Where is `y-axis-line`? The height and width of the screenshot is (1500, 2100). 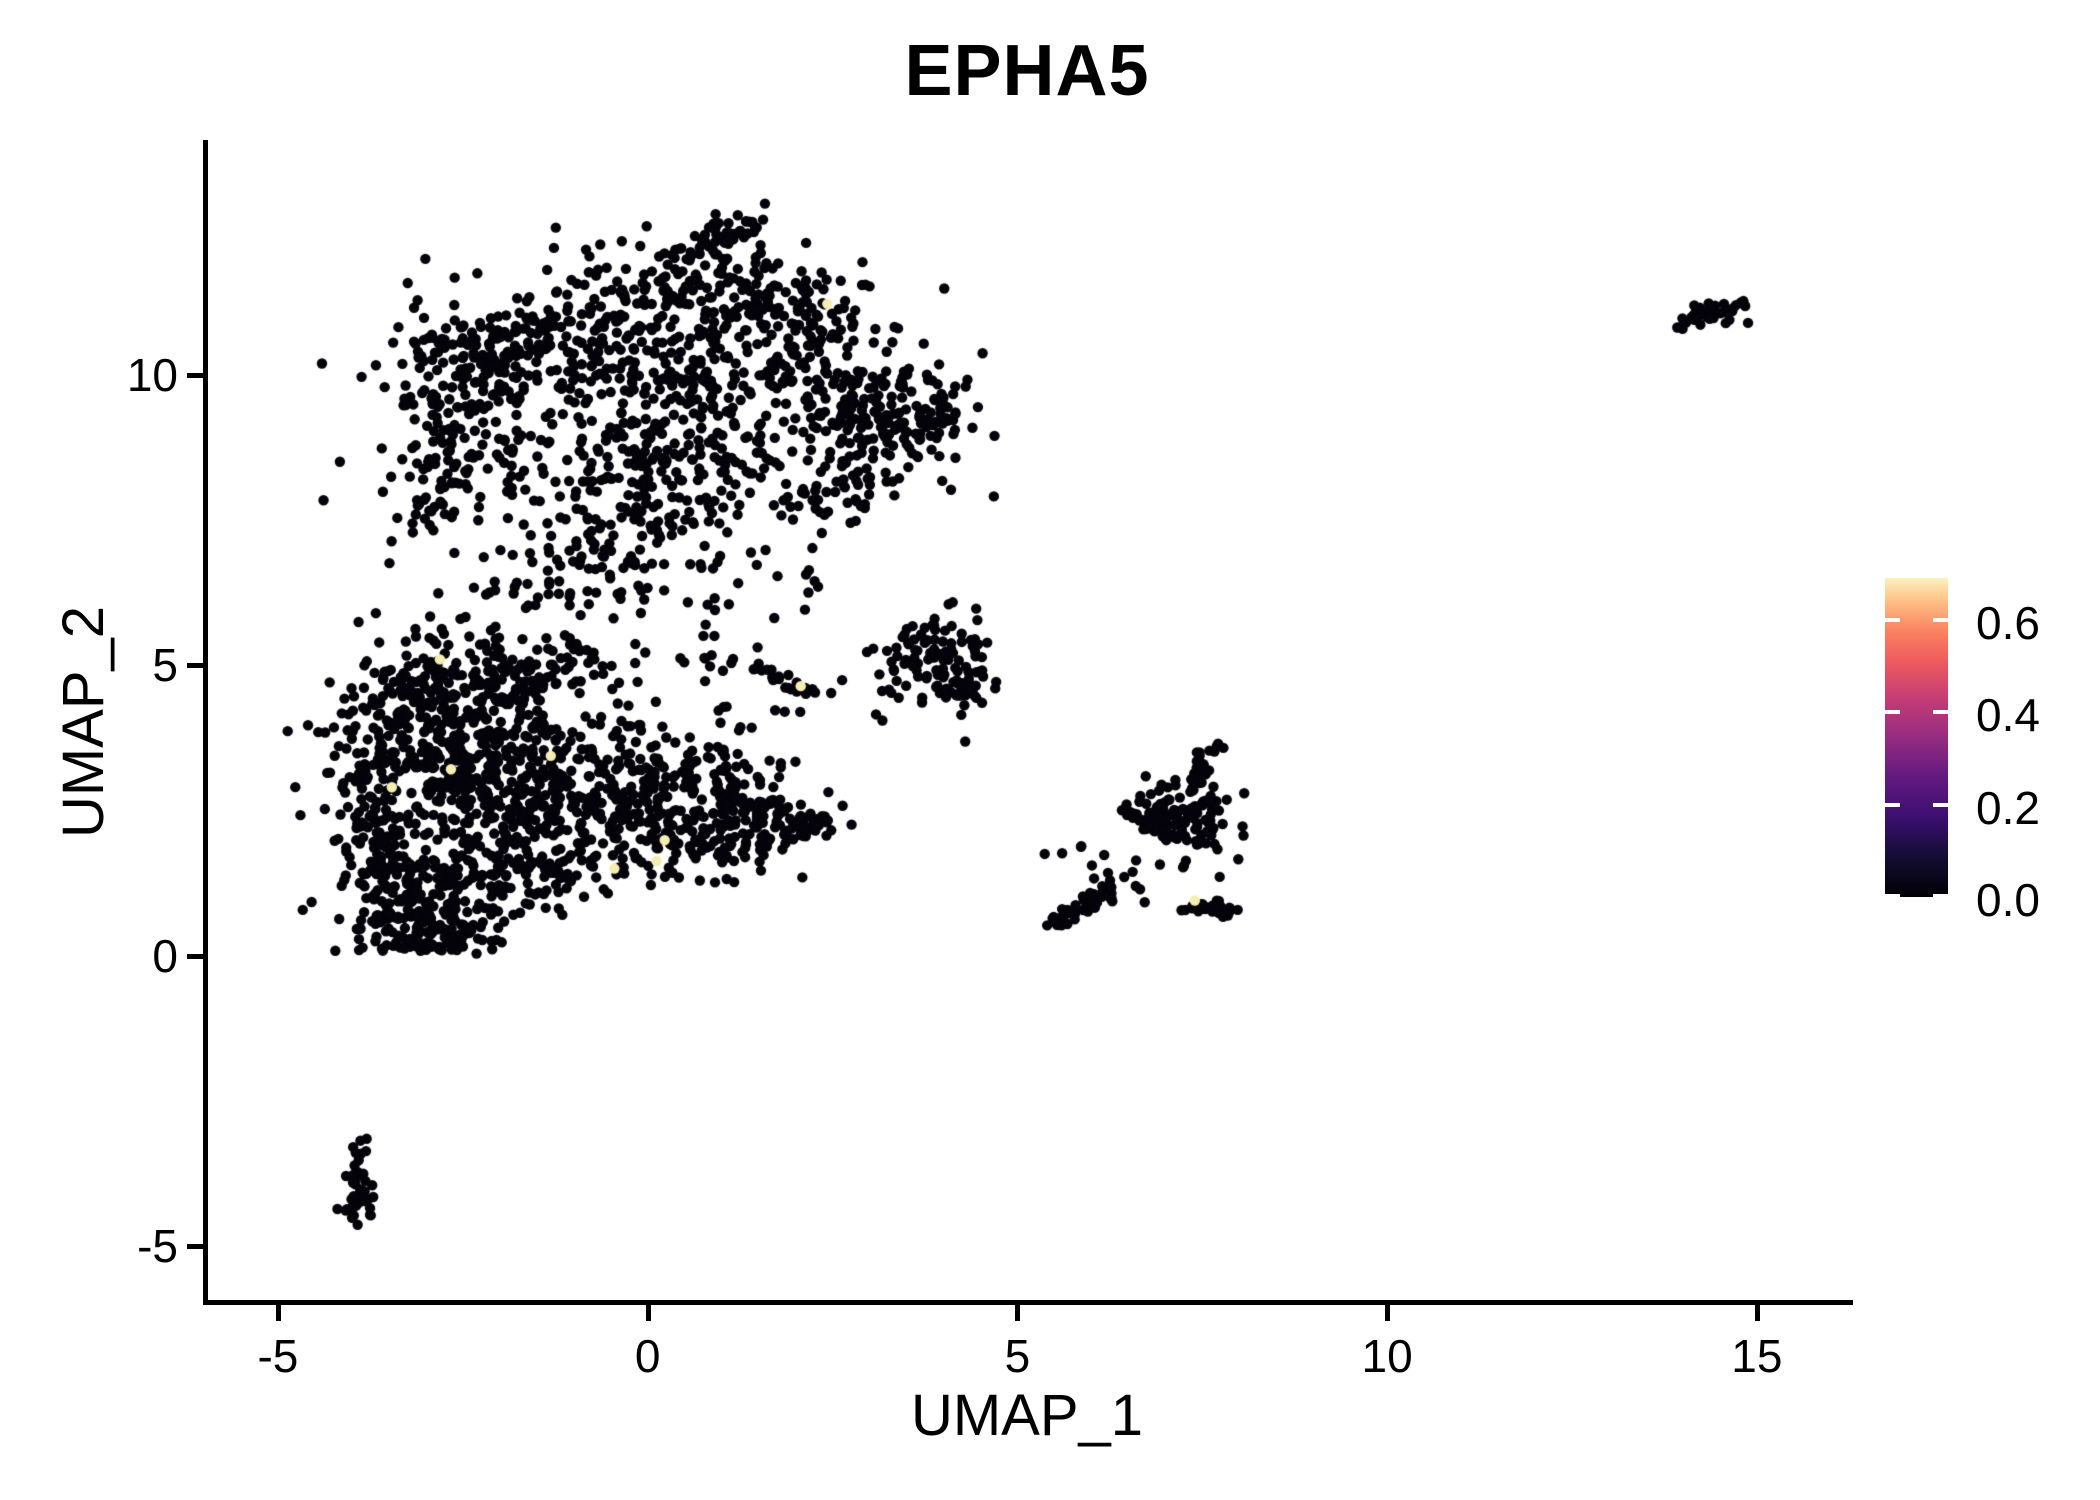 y-axis-line is located at coordinates (205, 722).